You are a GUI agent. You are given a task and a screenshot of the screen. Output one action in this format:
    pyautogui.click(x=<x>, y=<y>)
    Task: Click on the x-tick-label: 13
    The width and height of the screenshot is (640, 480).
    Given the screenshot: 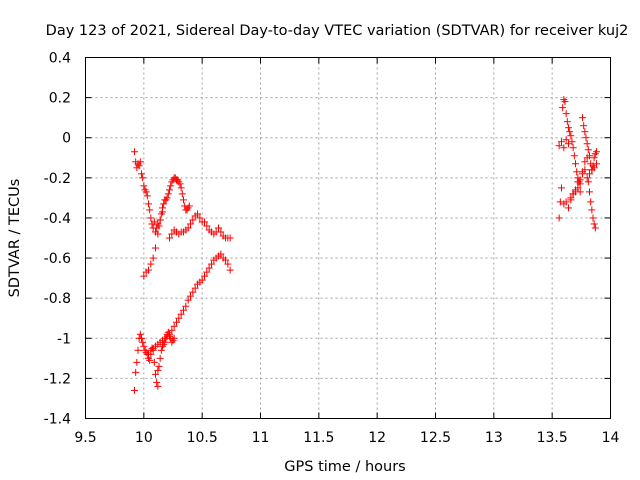 What is the action you would take?
    pyautogui.click(x=494, y=438)
    